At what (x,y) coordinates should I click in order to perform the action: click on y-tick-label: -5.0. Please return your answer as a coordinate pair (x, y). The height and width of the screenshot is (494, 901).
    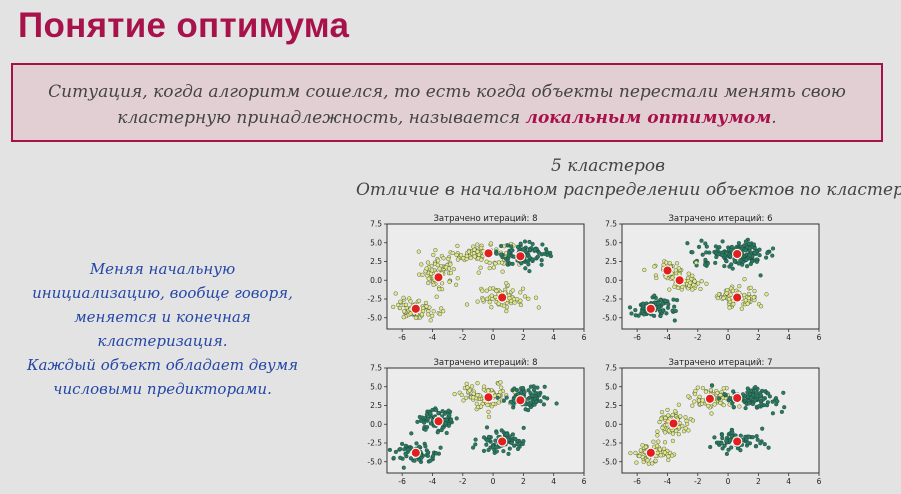
    Looking at the image, I should click on (609, 461).